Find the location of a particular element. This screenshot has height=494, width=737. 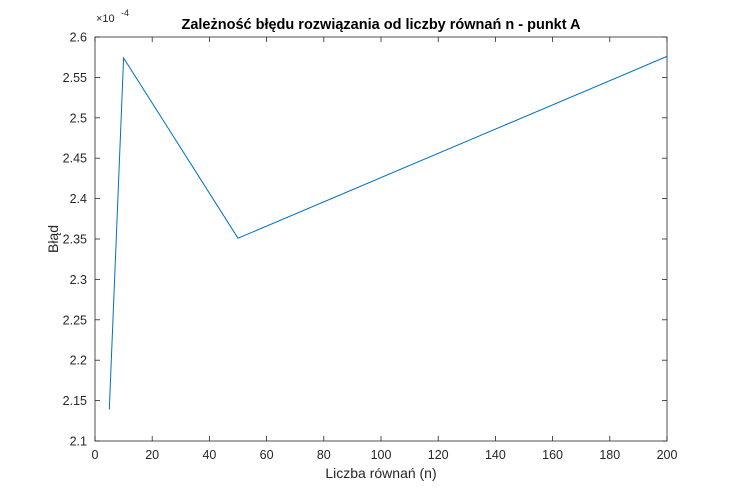

x-axis-label: Liczba równań (n) is located at coordinates (380, 473).